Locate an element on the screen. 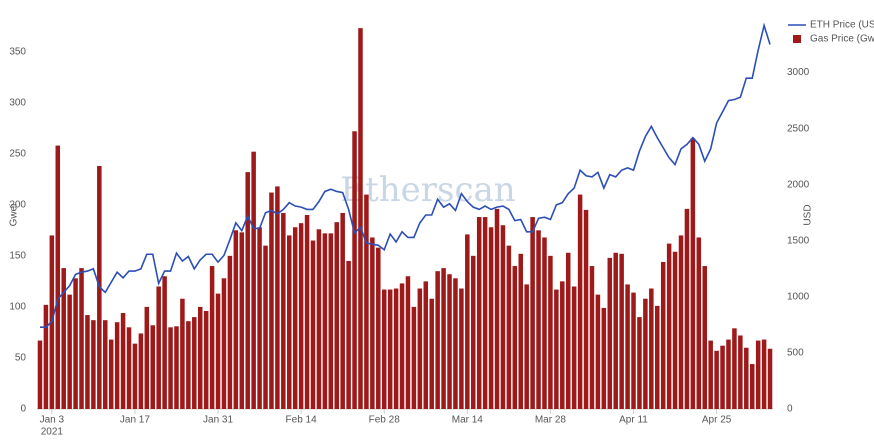 Image resolution: width=874 pixels, height=441 pixels. x-tick-label: Jan 17 is located at coordinates (135, 420).